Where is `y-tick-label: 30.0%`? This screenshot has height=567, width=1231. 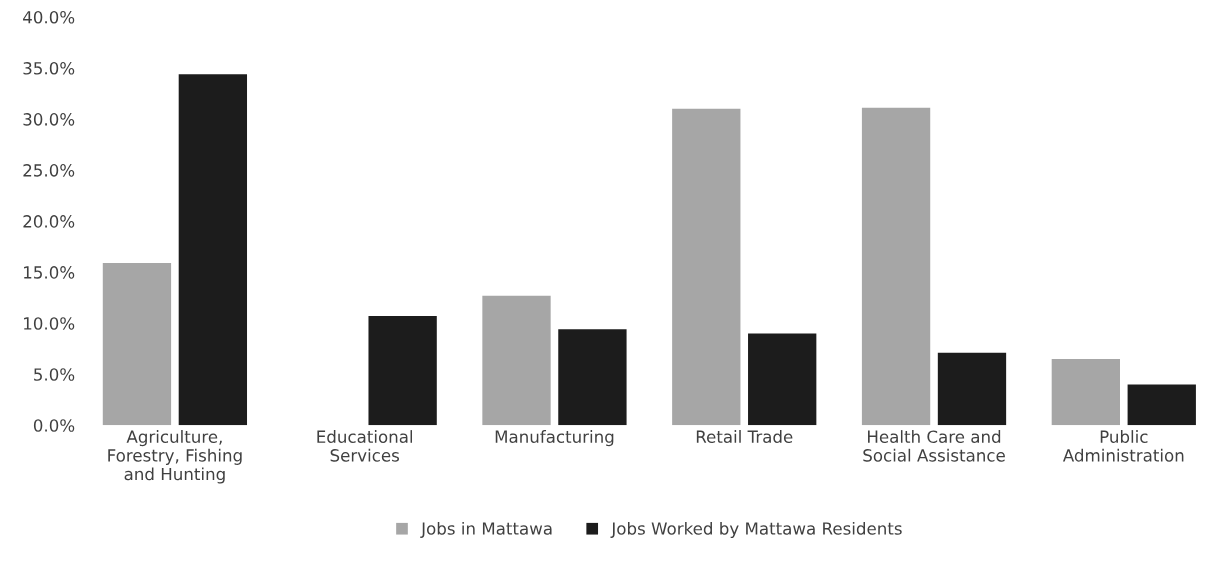 y-tick-label: 30.0% is located at coordinates (49, 119).